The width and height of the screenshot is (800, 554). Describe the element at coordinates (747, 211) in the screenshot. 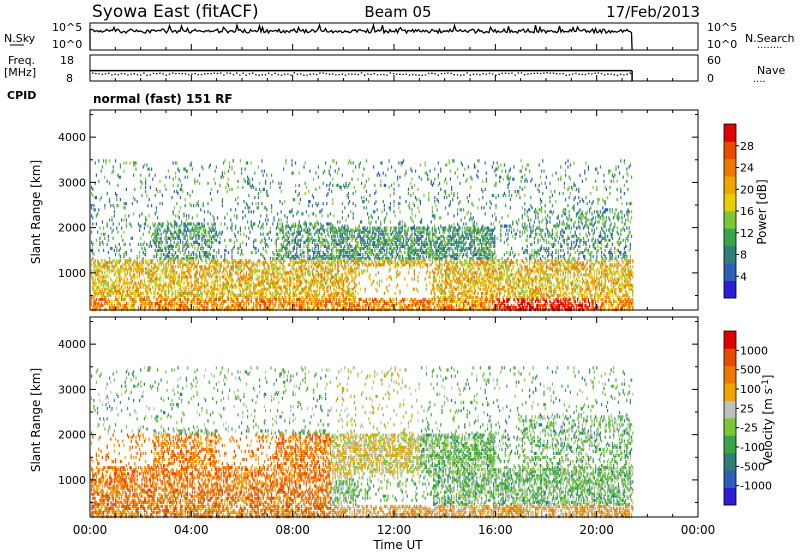

I see `power-colorbar-label-tick: 16` at that location.